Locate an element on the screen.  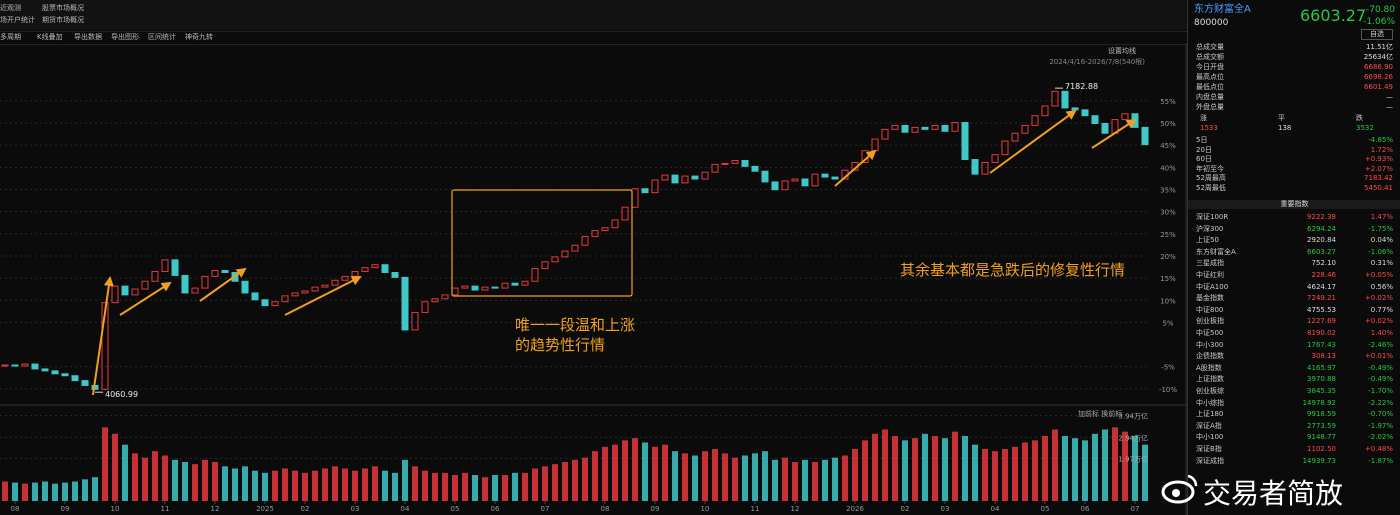
index-price: 3970.88 is located at coordinates (1321, 379).